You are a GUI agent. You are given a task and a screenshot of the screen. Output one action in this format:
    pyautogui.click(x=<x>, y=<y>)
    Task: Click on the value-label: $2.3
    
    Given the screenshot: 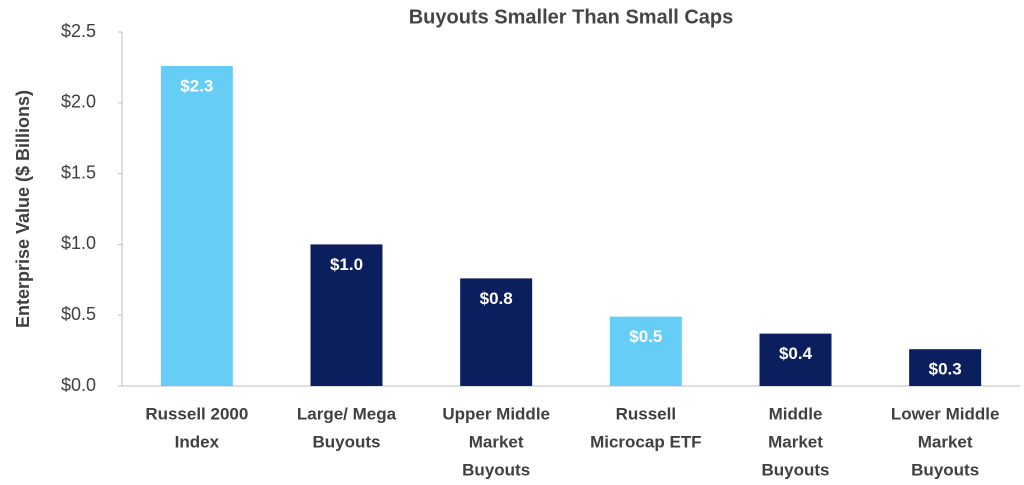 What is the action you would take?
    pyautogui.click(x=196, y=85)
    